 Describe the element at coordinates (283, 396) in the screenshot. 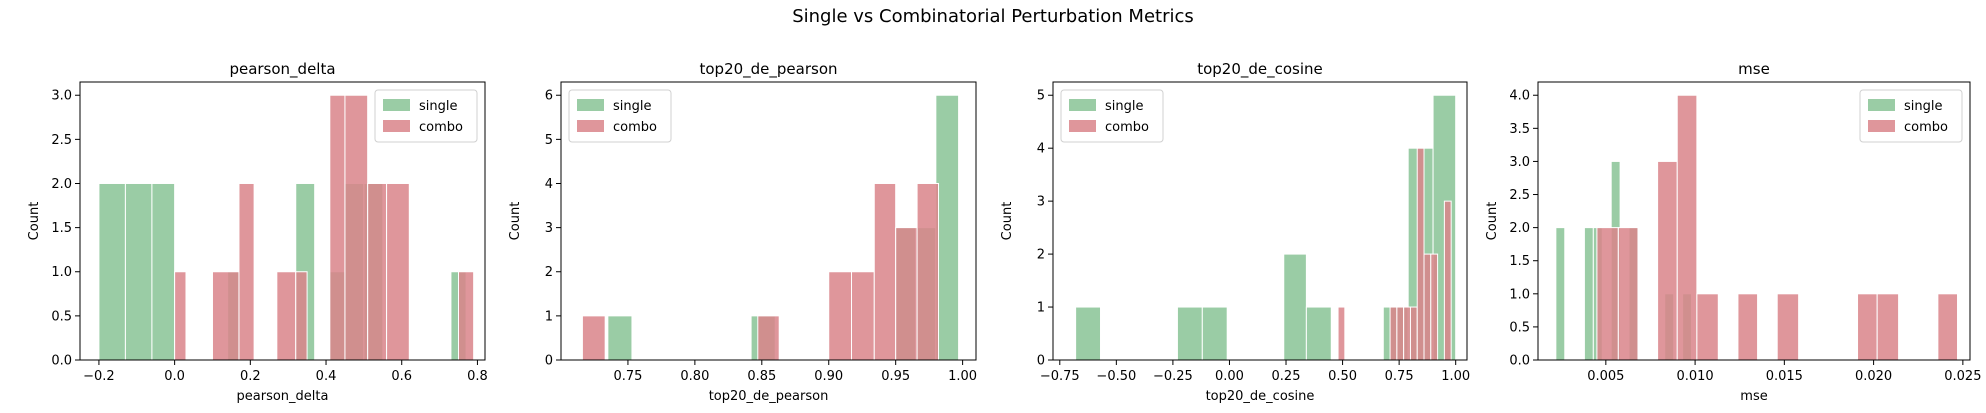

I see `x-axis-label: pearson_delta` at that location.